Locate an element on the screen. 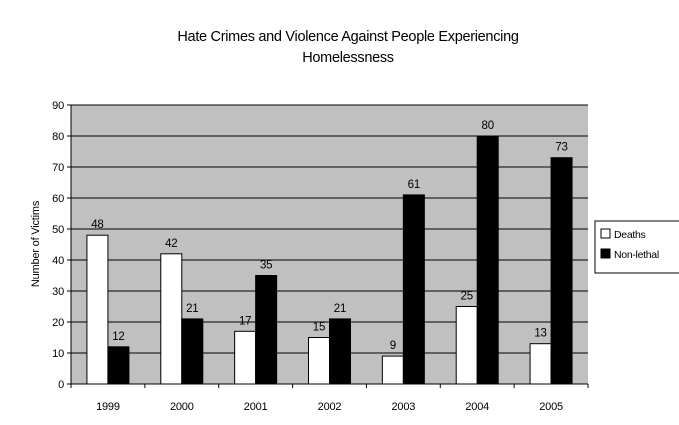 Image resolution: width=679 pixels, height=425 pixels. legend-box is located at coordinates (636, 247).